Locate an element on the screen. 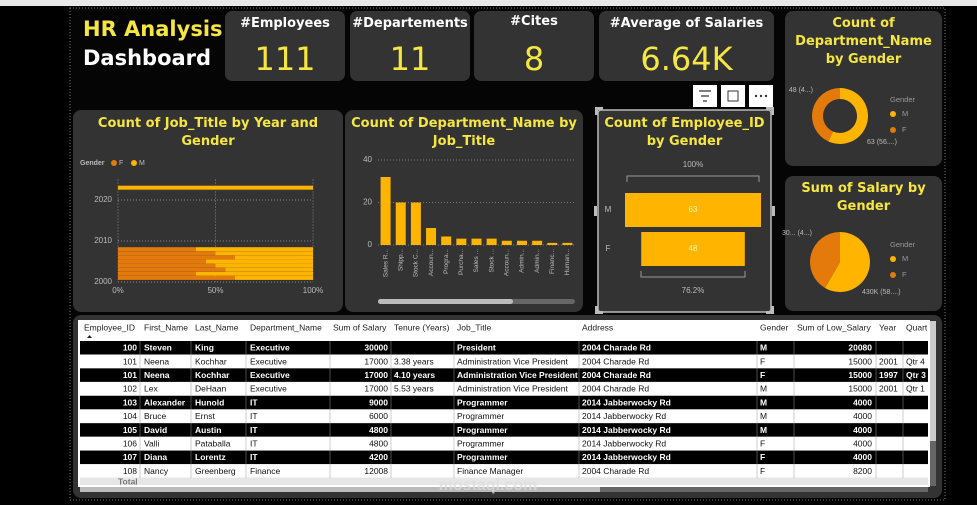 This screenshot has width=977, height=505. table-cell: President is located at coordinates (476, 348).